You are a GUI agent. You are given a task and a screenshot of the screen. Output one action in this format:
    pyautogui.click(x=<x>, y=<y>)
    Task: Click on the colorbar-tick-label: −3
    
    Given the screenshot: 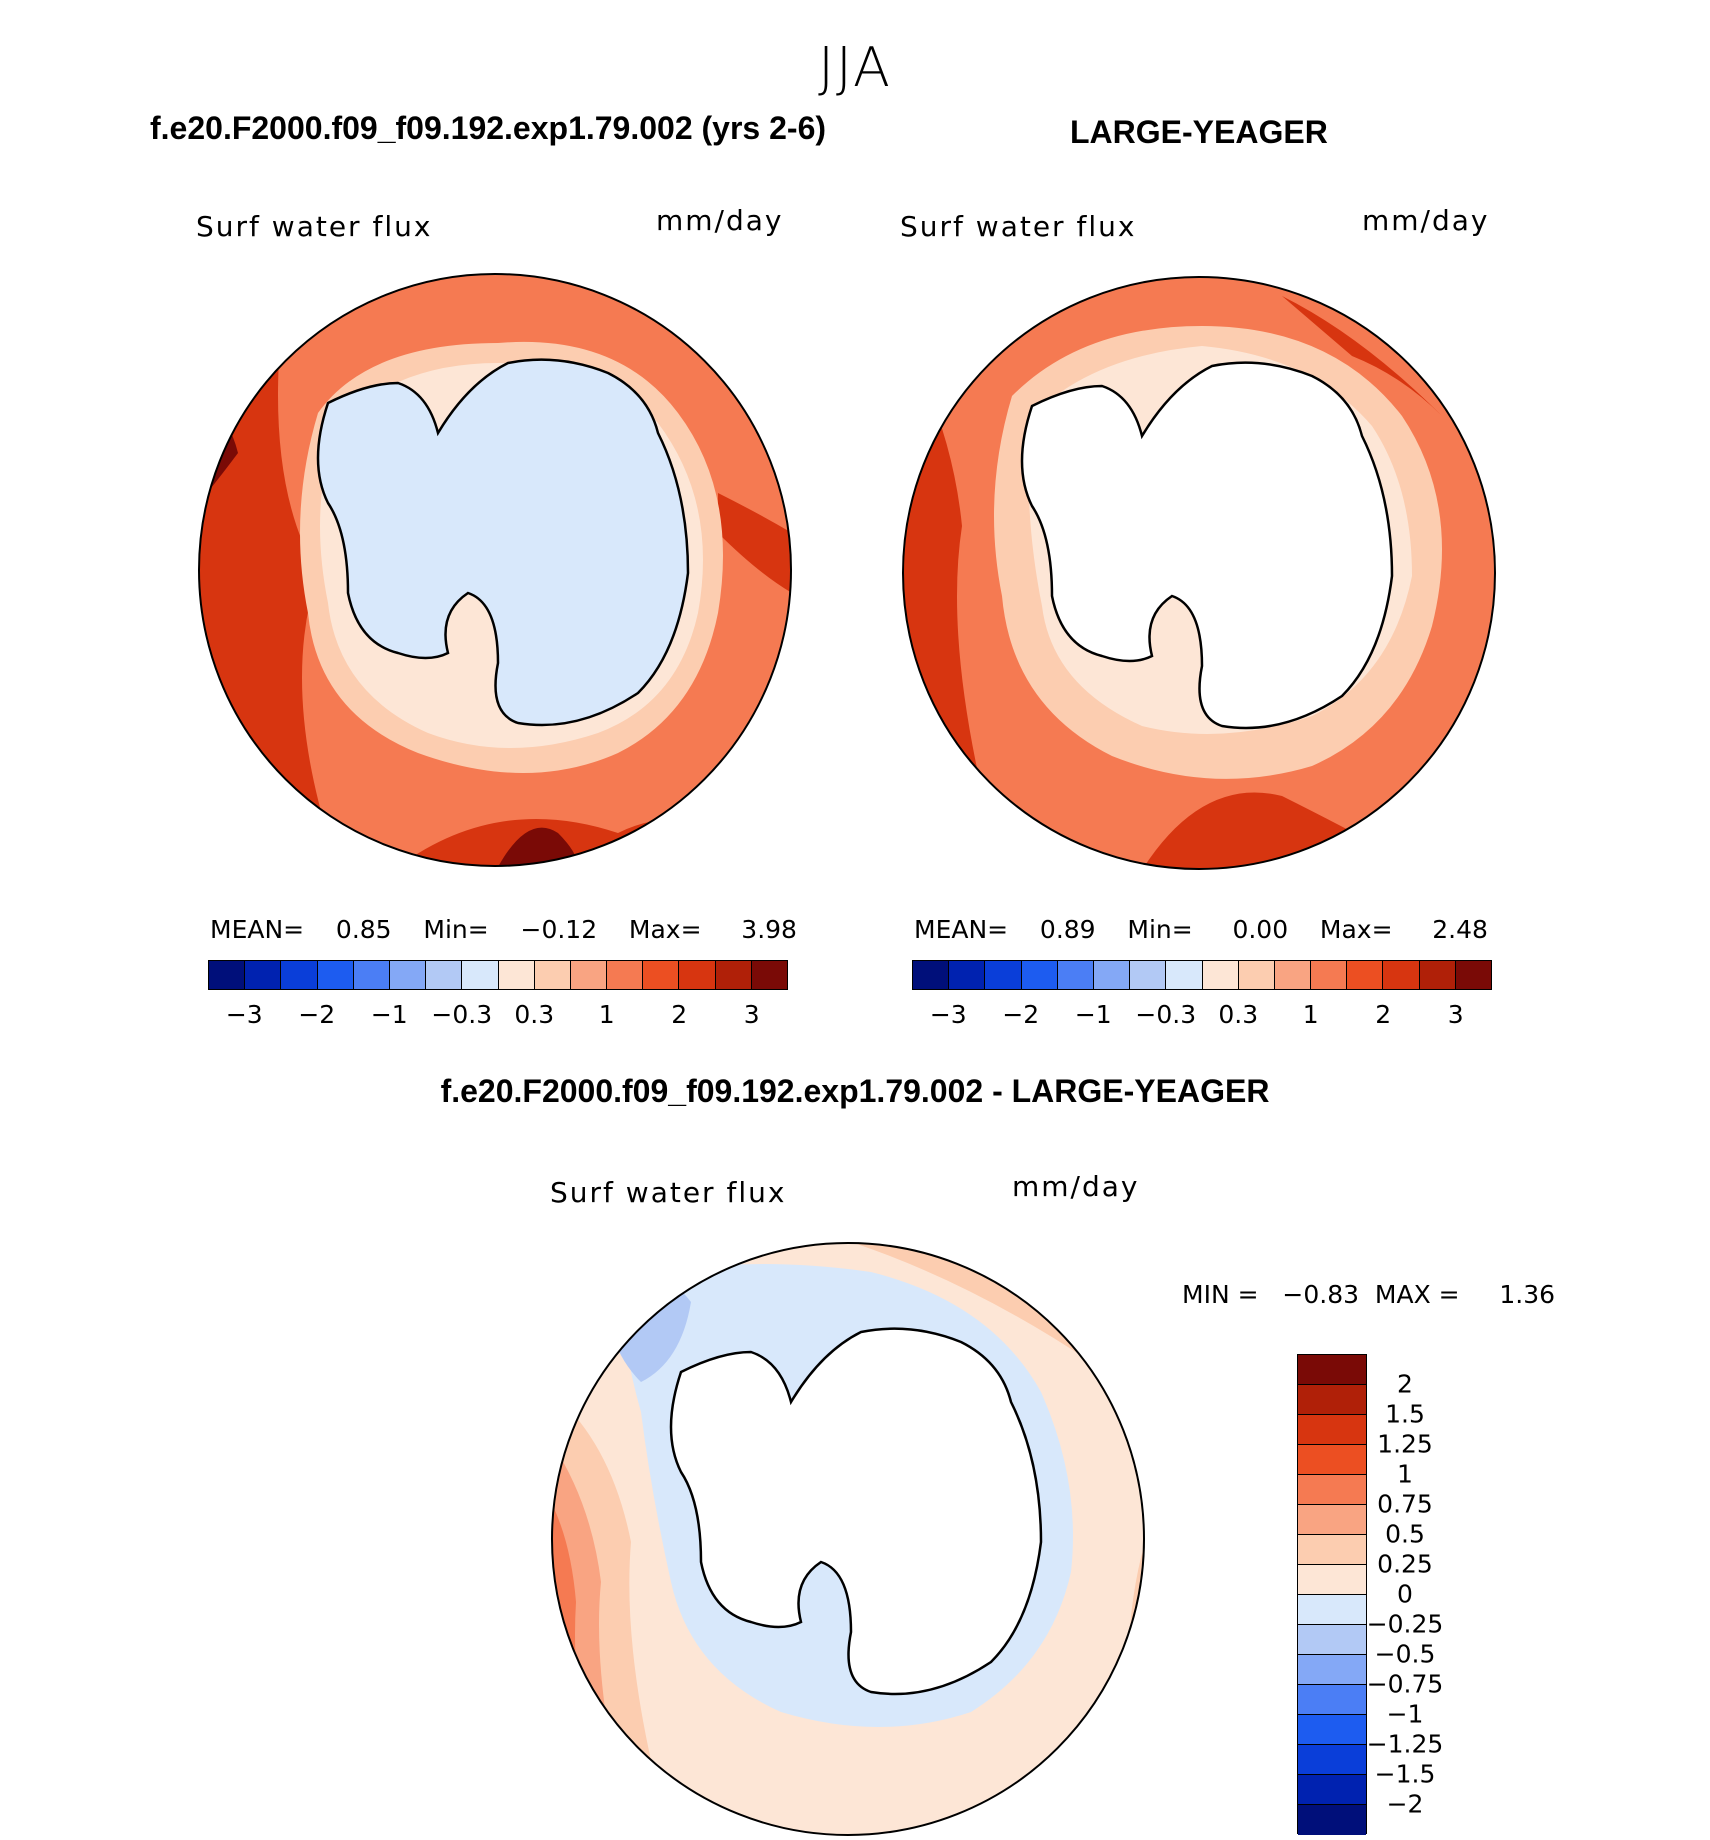 What is the action you would take?
    pyautogui.click(x=244, y=1014)
    